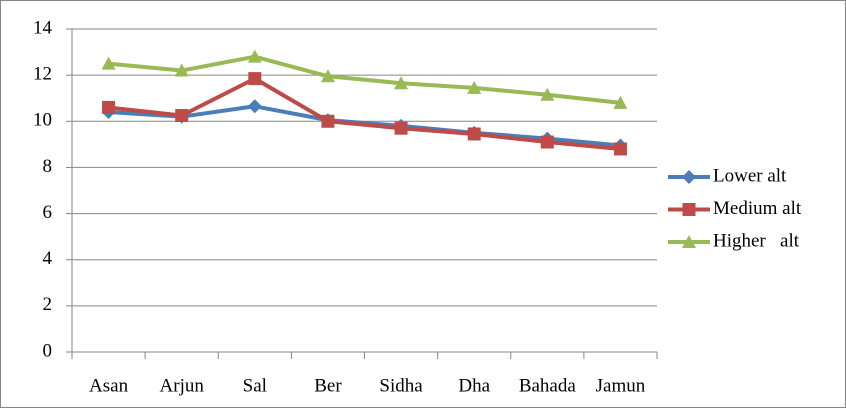  What do you see at coordinates (109, 385) in the screenshot?
I see `x-tick-label: Asan` at bounding box center [109, 385].